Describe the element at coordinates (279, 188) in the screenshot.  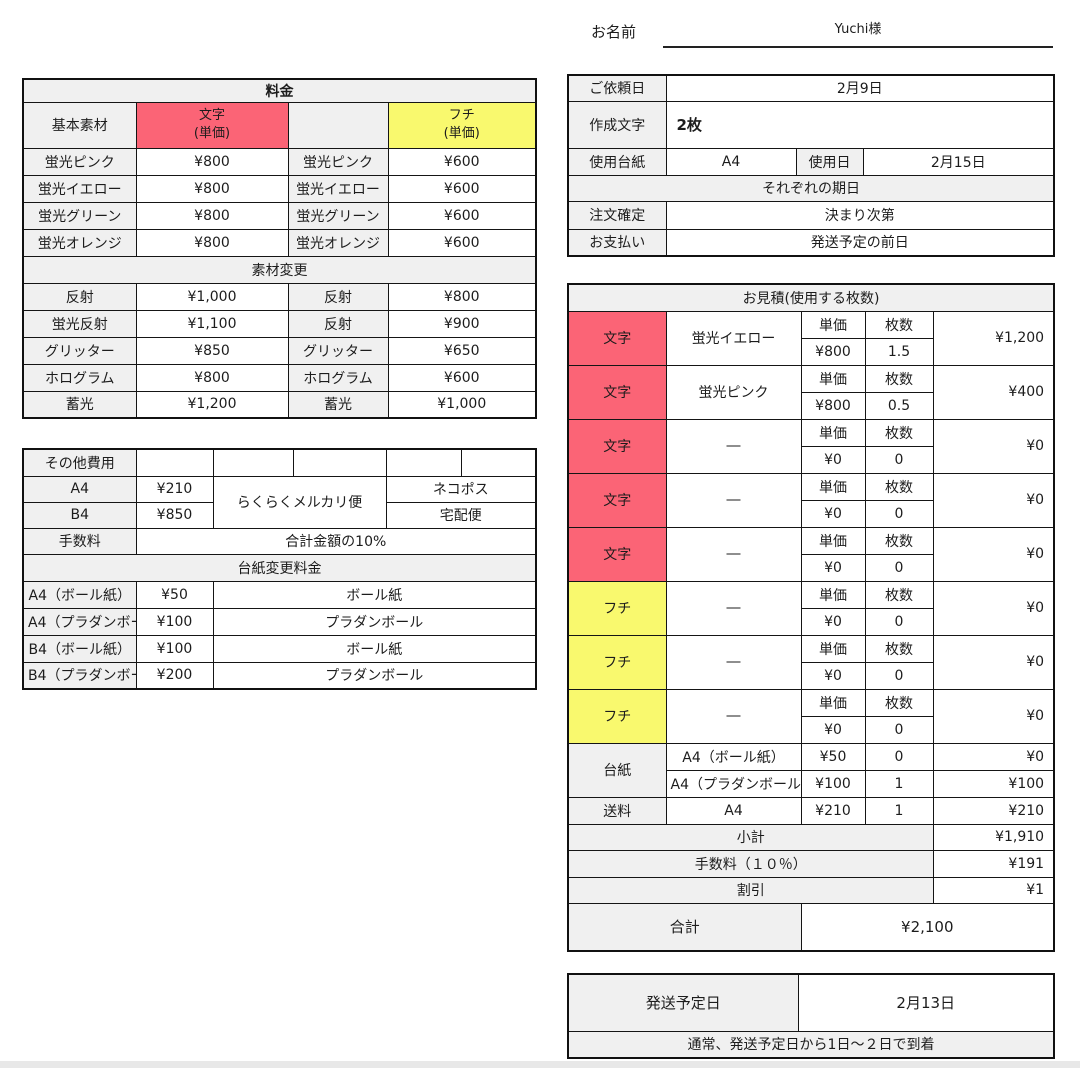
I see `table-row: 蛍光イエロー ¥800 蛍光イエロー ¥600` at that location.